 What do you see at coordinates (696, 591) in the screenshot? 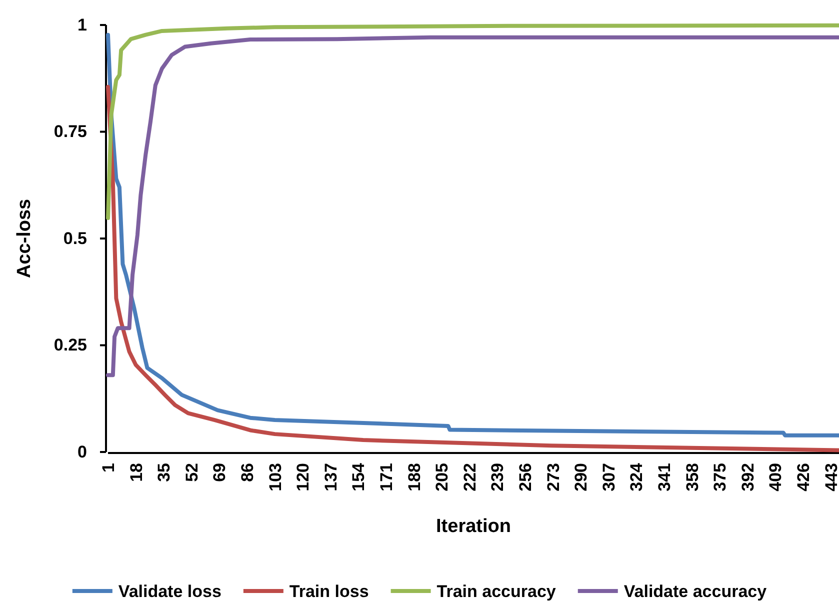
I see `legend-label: Validate accuracy` at bounding box center [696, 591].